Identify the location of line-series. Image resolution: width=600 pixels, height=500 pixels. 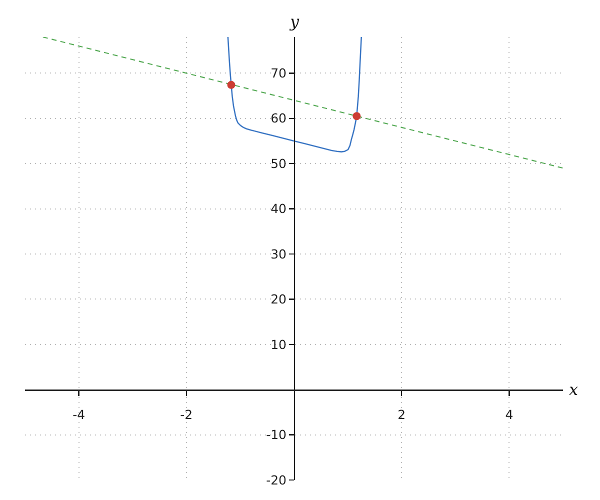
(294, 94).